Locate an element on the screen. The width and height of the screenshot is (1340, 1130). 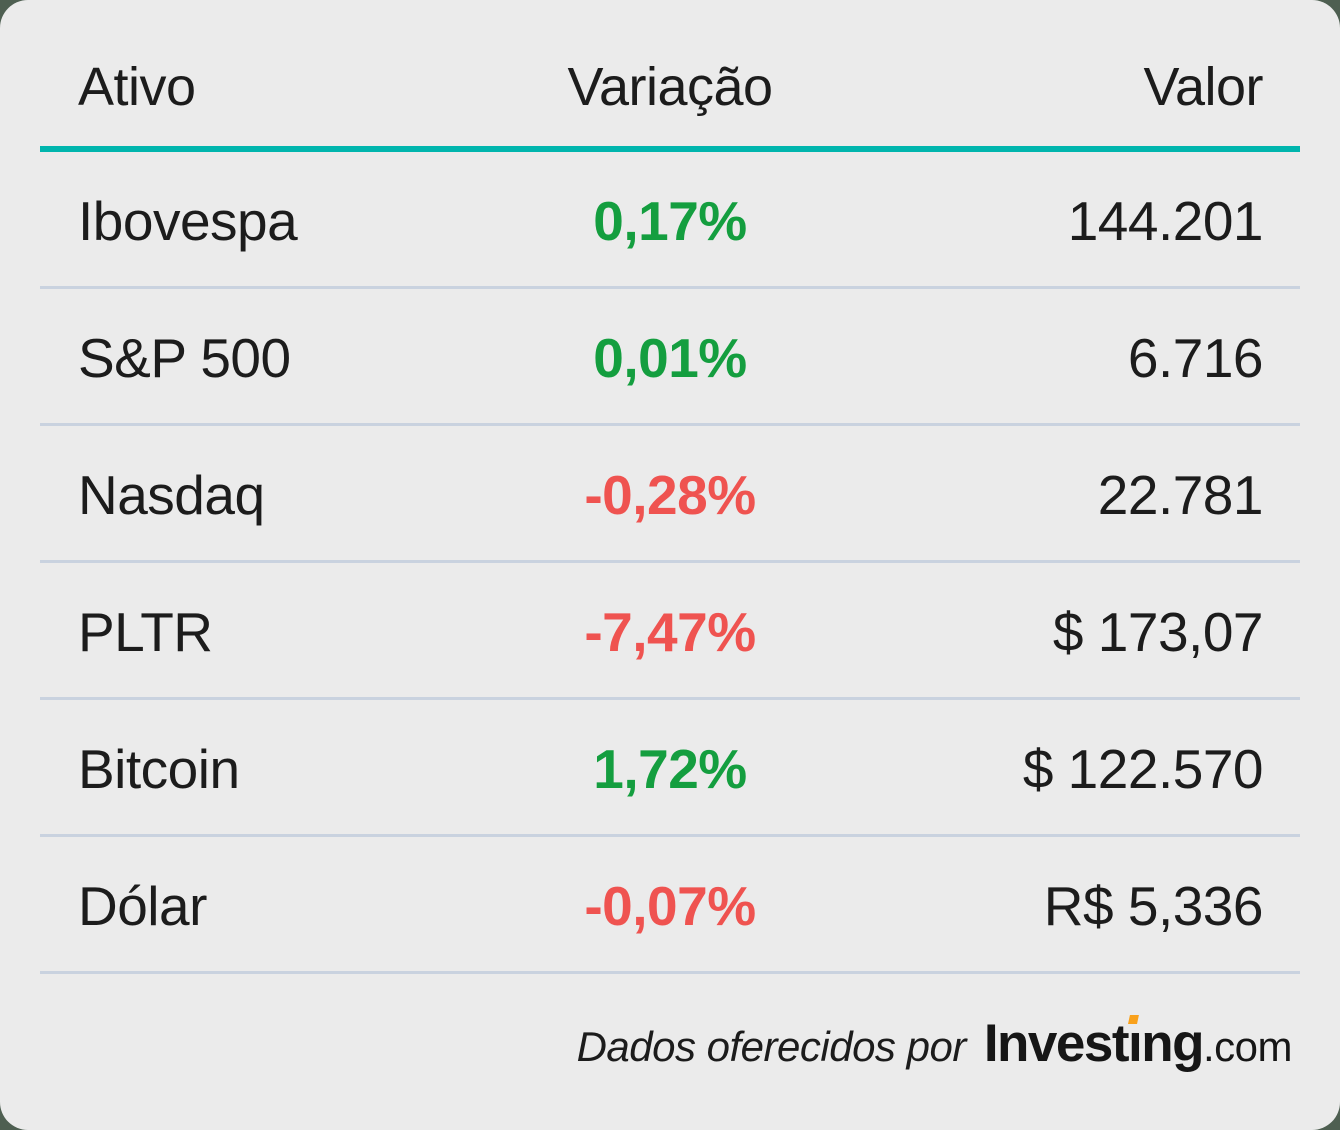
investing-logo: Investıng .com is located at coordinates (1138, 1043).